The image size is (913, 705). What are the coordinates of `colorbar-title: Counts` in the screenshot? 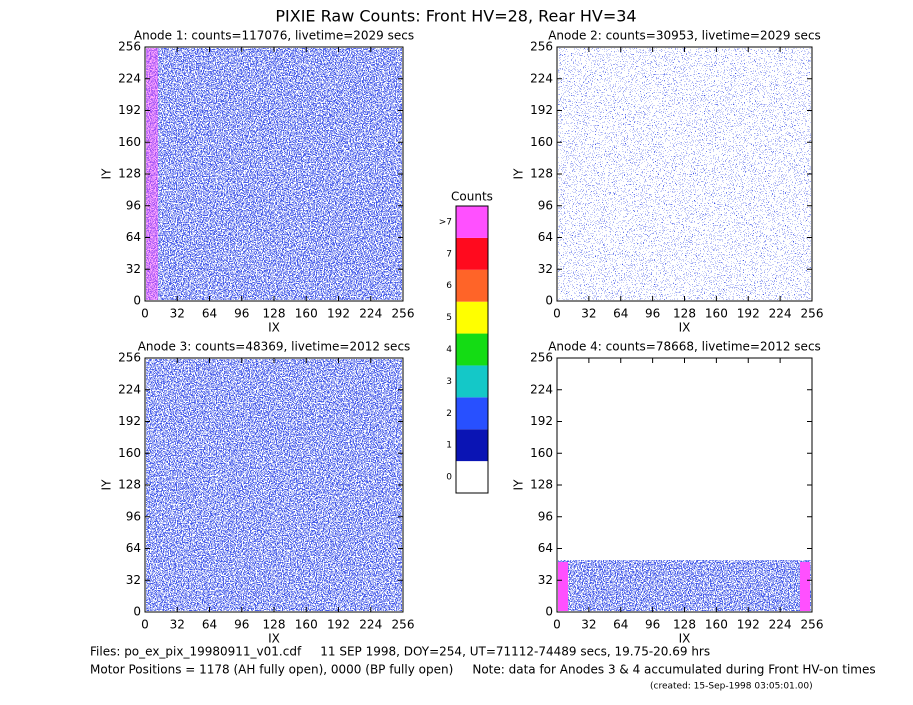 It's located at (472, 197).